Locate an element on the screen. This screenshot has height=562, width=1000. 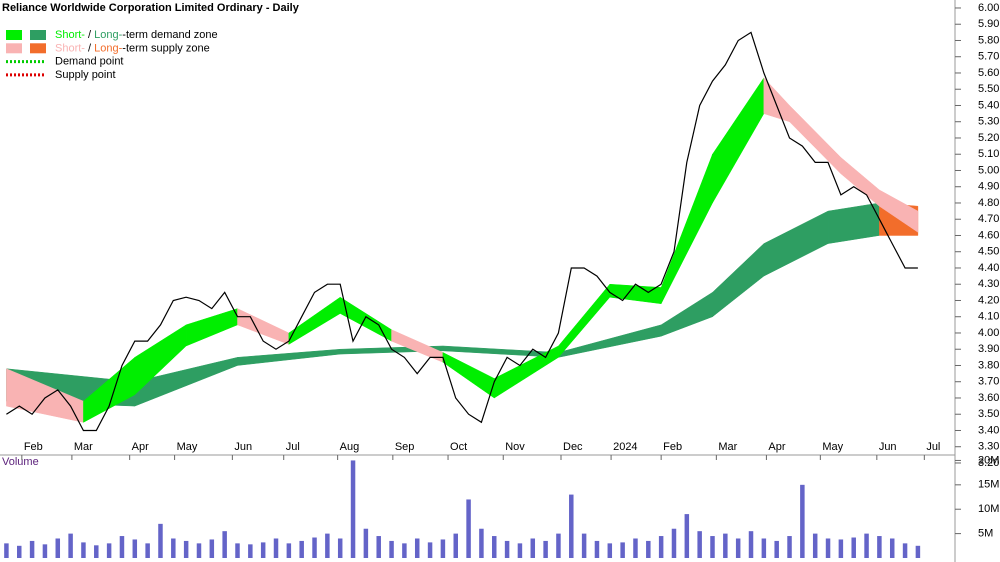
legend-label: Short- / Long--term demand zone is located at coordinates (136, 35).